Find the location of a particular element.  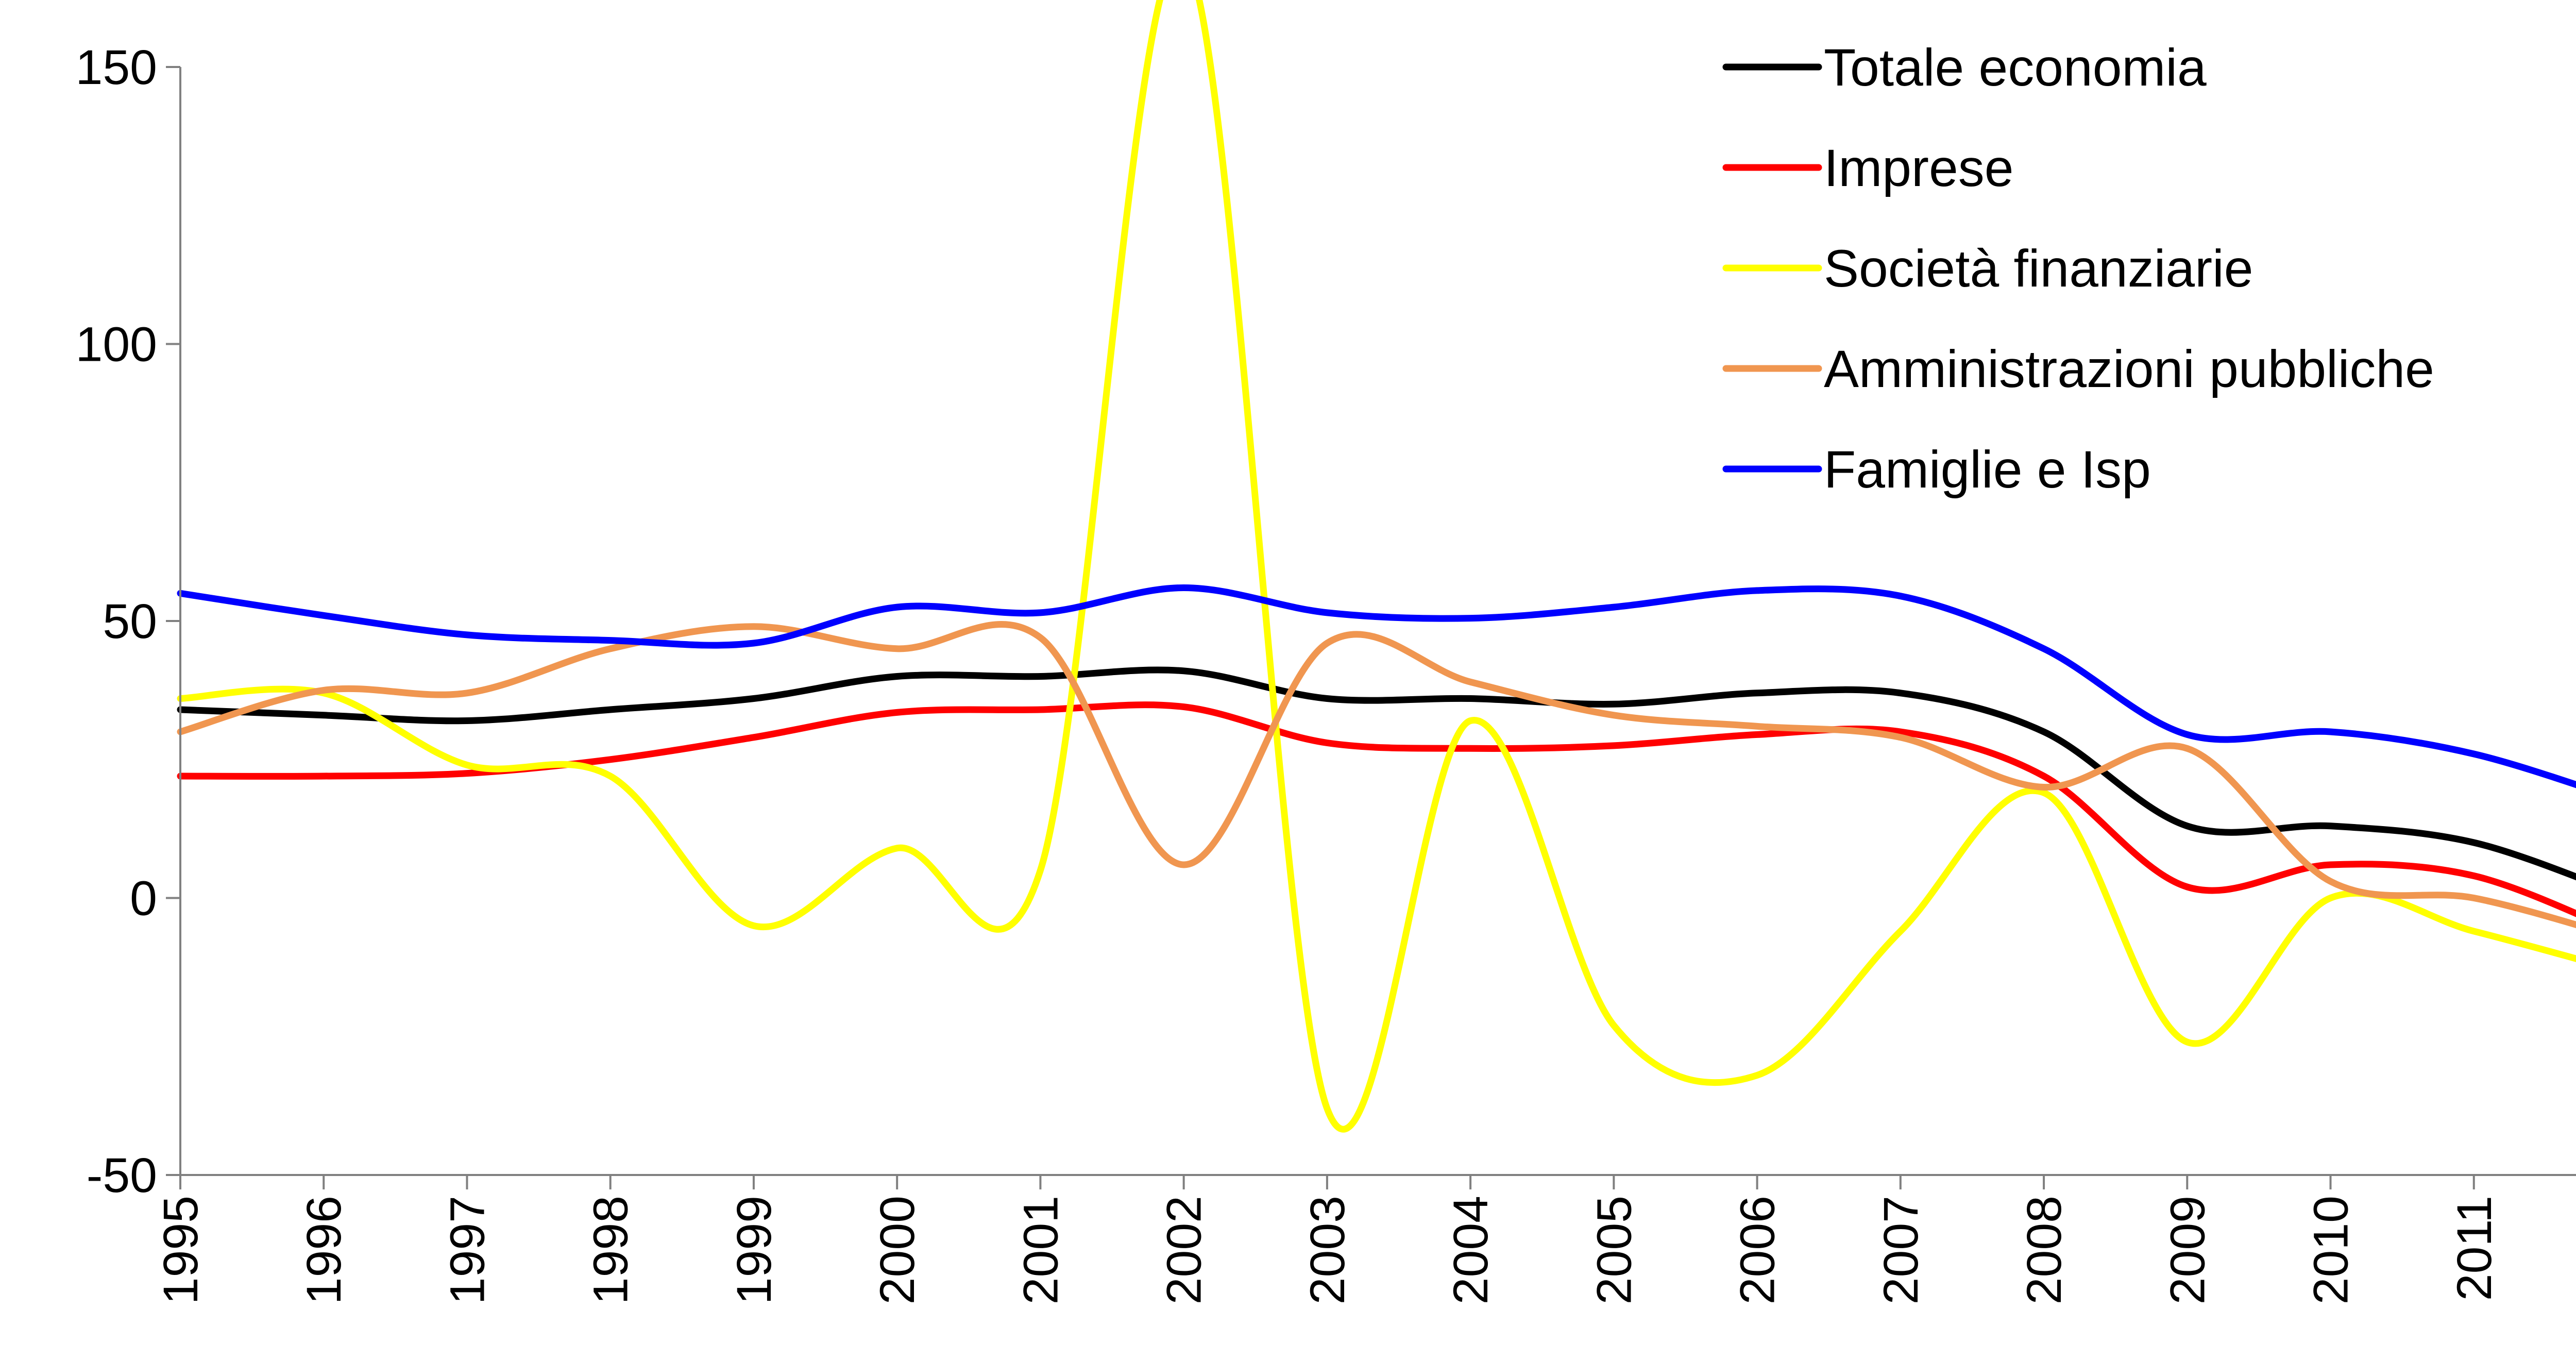

legend-label: Famiglie e Isp is located at coordinates (1987, 469).